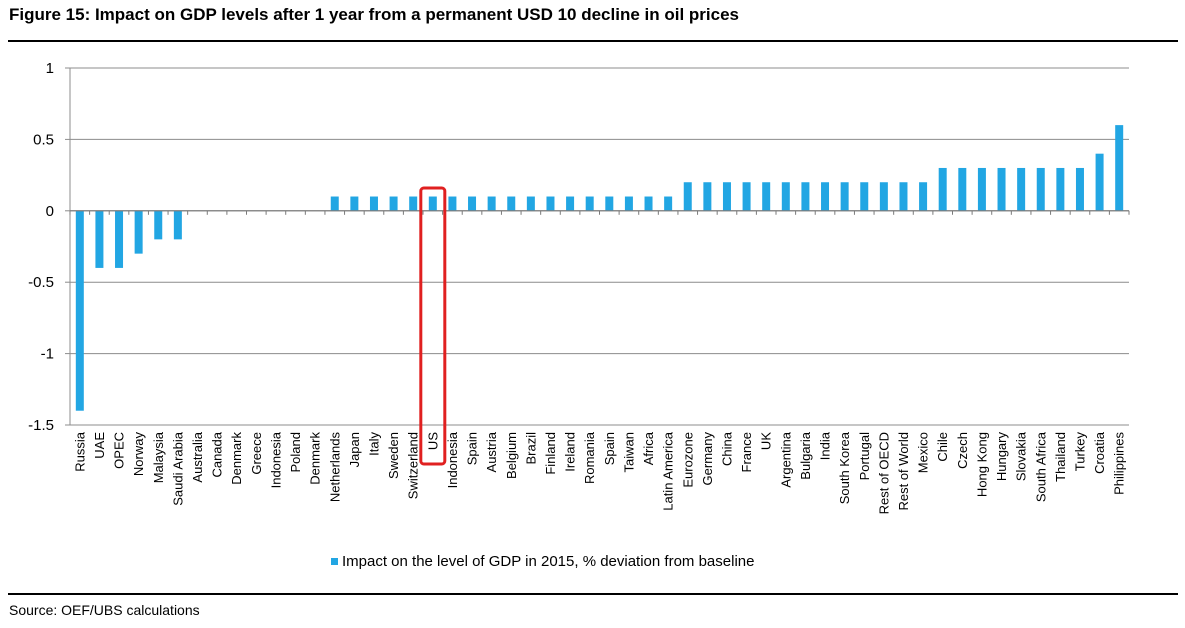 The image size is (1185, 628). Describe the element at coordinates (256, 453) in the screenshot. I see `x-tick-label: Greece` at that location.